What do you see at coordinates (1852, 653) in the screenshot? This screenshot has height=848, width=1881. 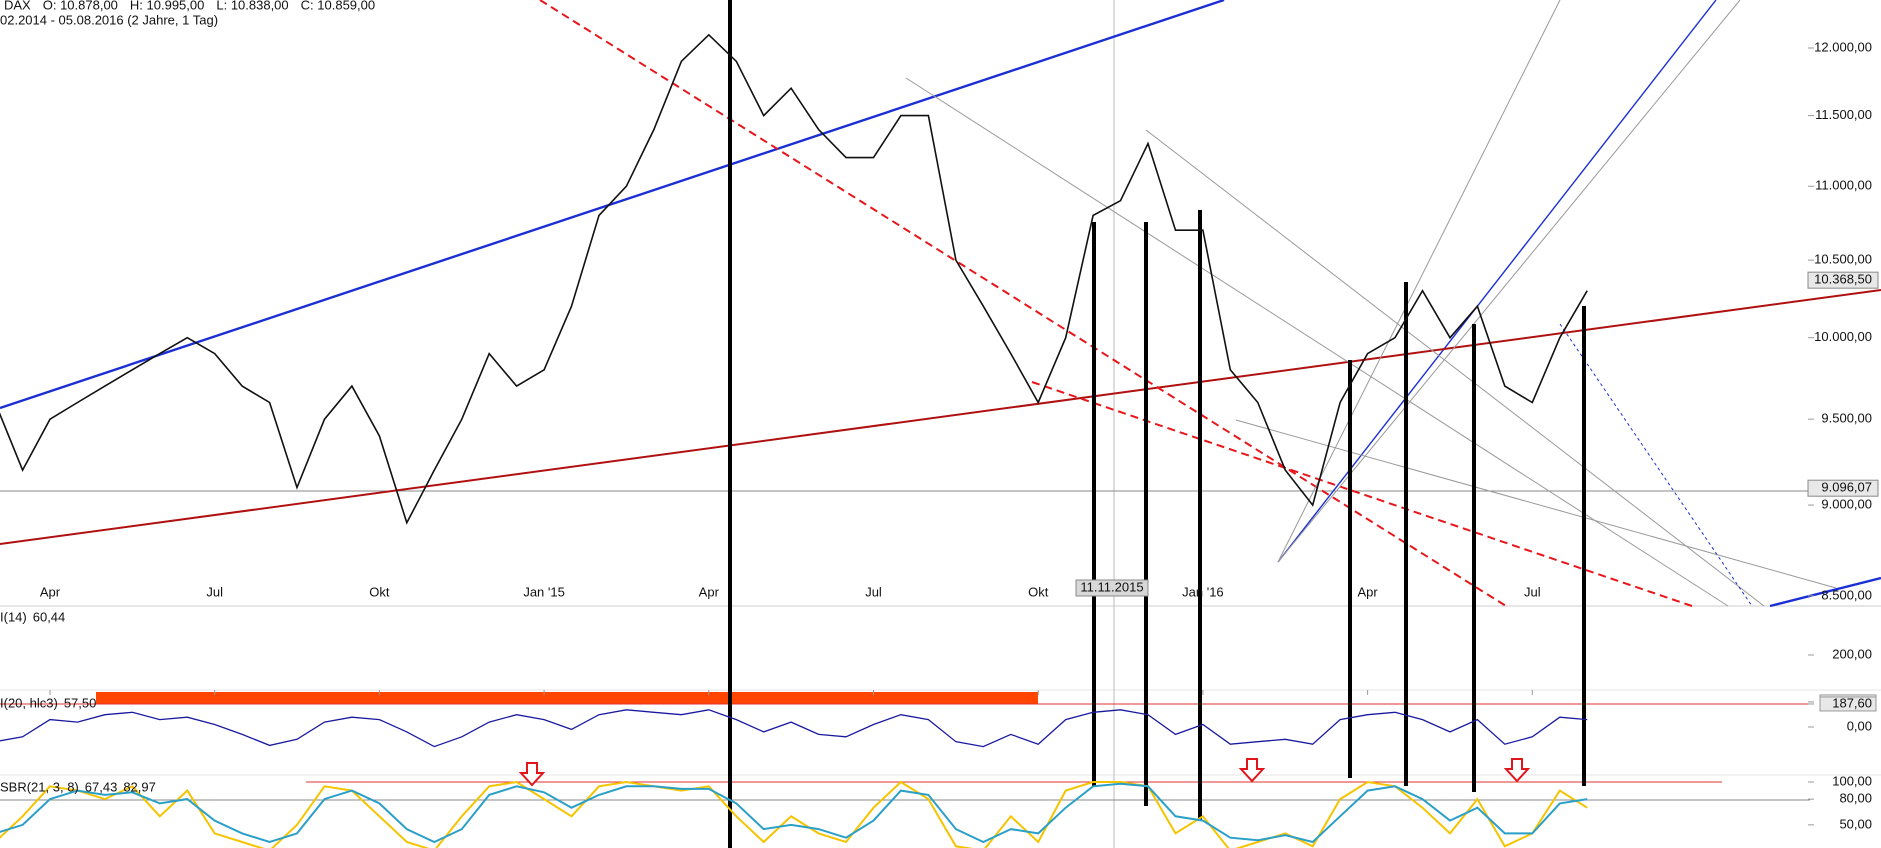 I see `y-tick-label: 200,00` at bounding box center [1852, 653].